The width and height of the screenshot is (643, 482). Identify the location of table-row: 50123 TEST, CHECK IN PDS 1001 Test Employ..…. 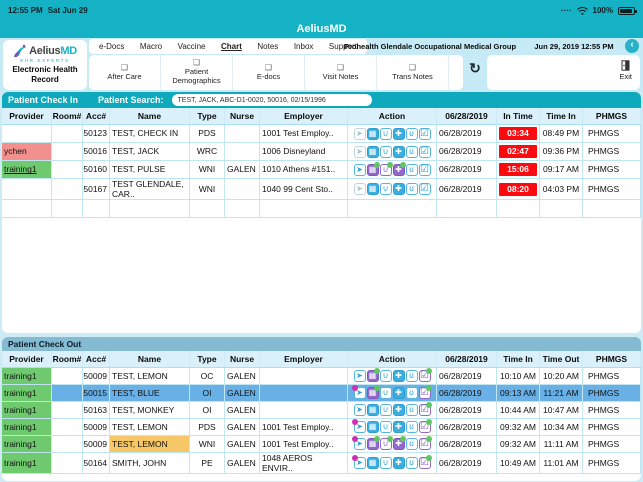
(321, 134).